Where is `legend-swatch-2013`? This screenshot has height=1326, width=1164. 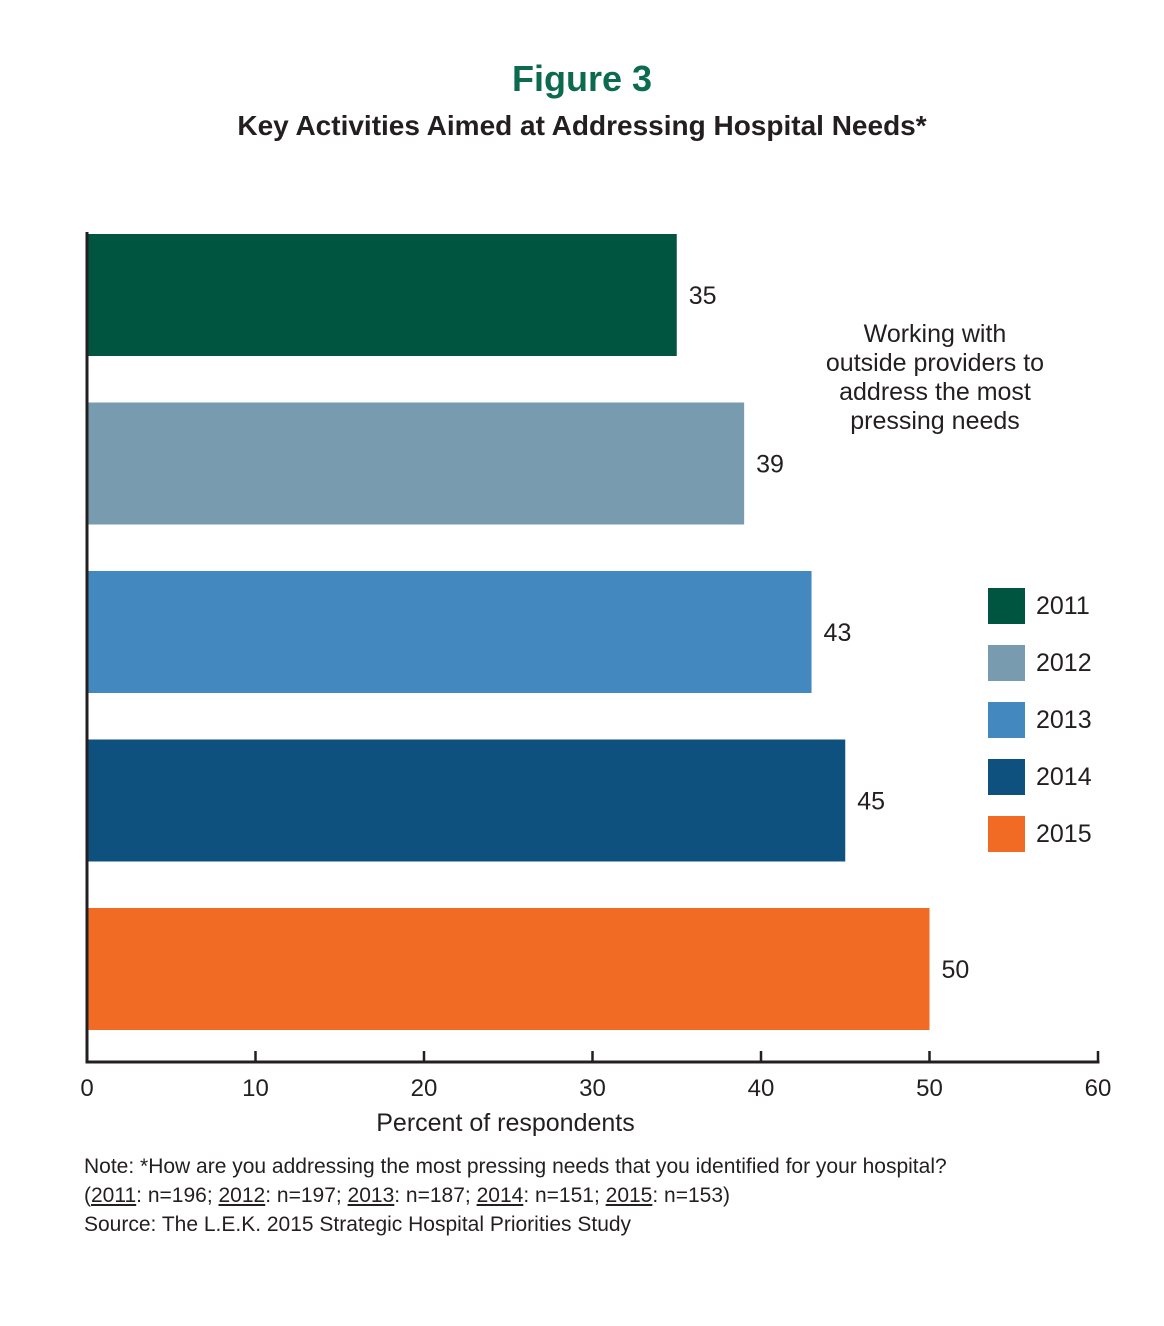
legend-swatch-2013 is located at coordinates (1006, 720).